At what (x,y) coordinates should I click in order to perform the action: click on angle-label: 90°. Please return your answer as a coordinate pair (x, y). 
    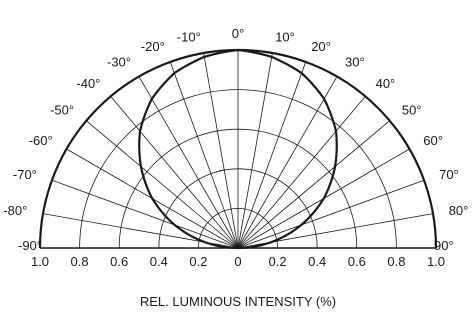
    Looking at the image, I should click on (444, 245).